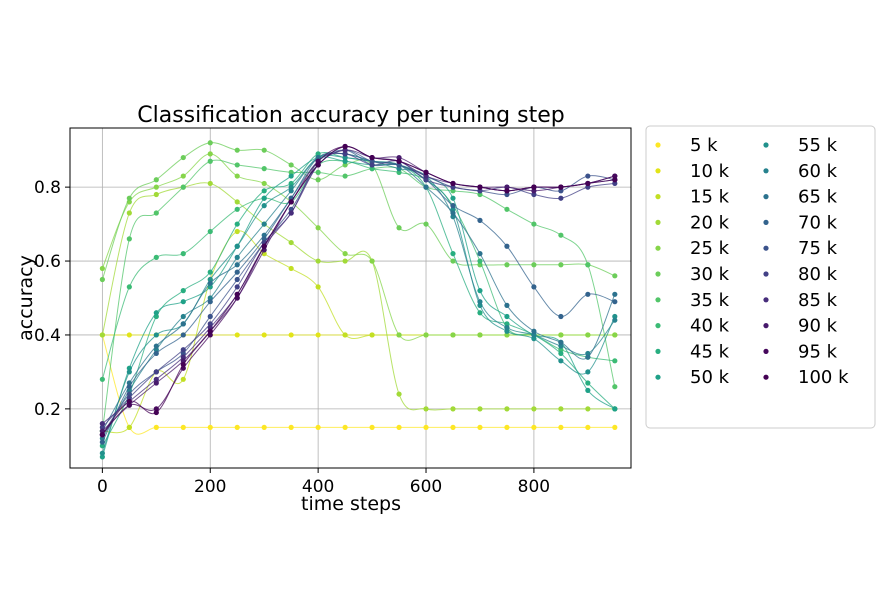 This screenshot has height=597, width=896. Describe the element at coordinates (710, 171) in the screenshot. I see `legend-label: 10 k` at that location.